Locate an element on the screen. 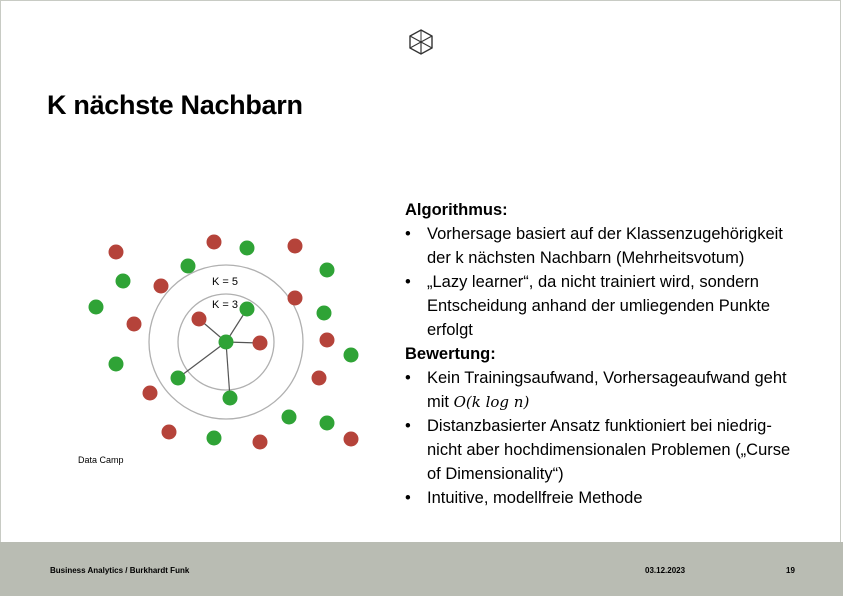  footer-date: 03.12.2023 is located at coordinates (665, 570).